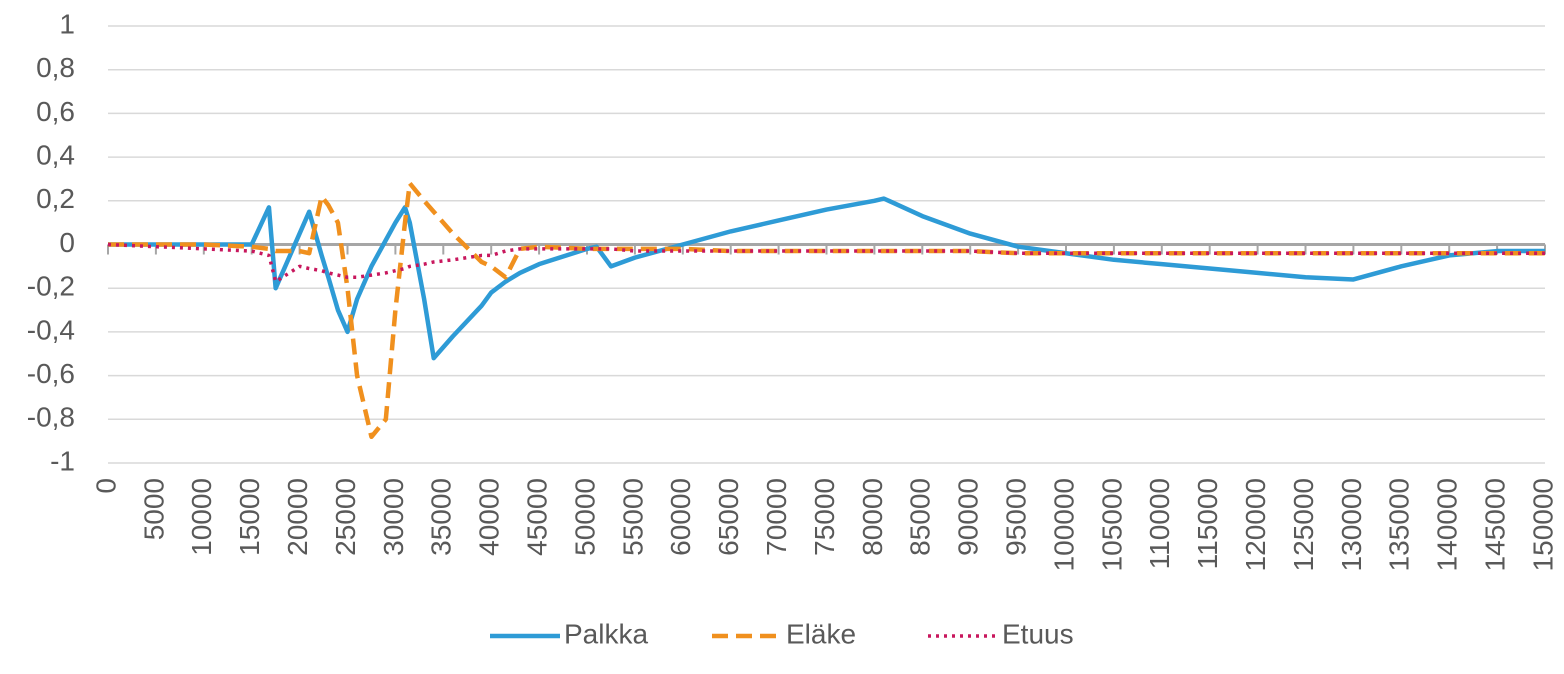 This screenshot has height=674, width=1564. I want to click on x-tick-label: 90000, so click(968, 517).